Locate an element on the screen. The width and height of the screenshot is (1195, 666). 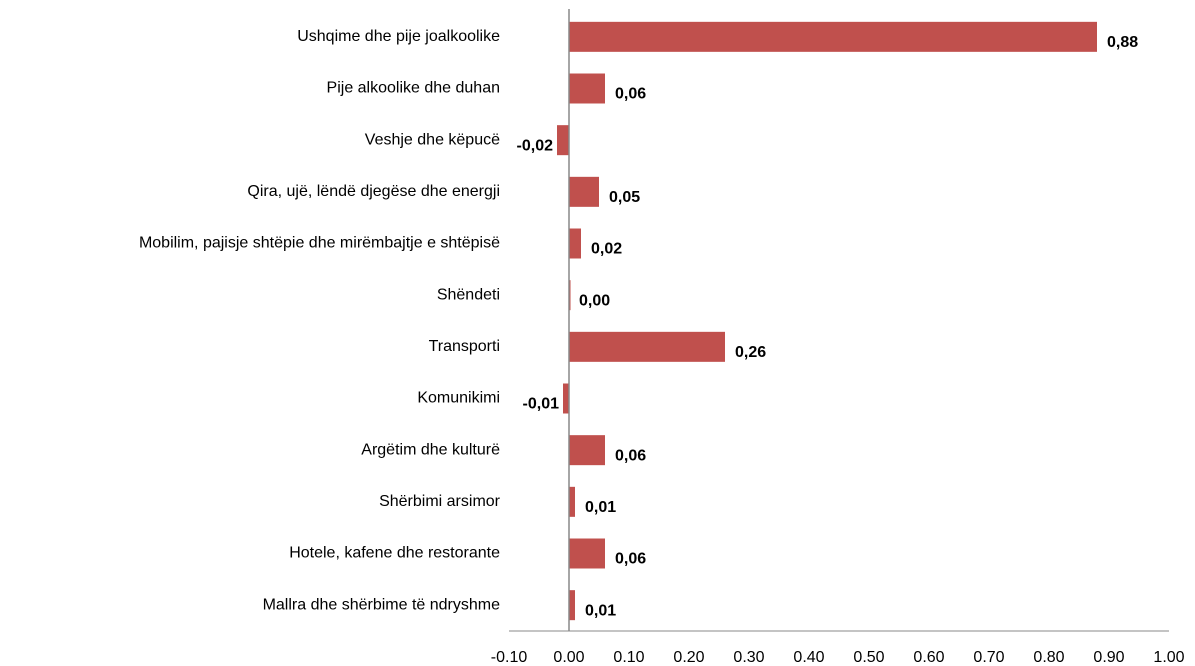
value-label: 0,00 is located at coordinates (594, 300).